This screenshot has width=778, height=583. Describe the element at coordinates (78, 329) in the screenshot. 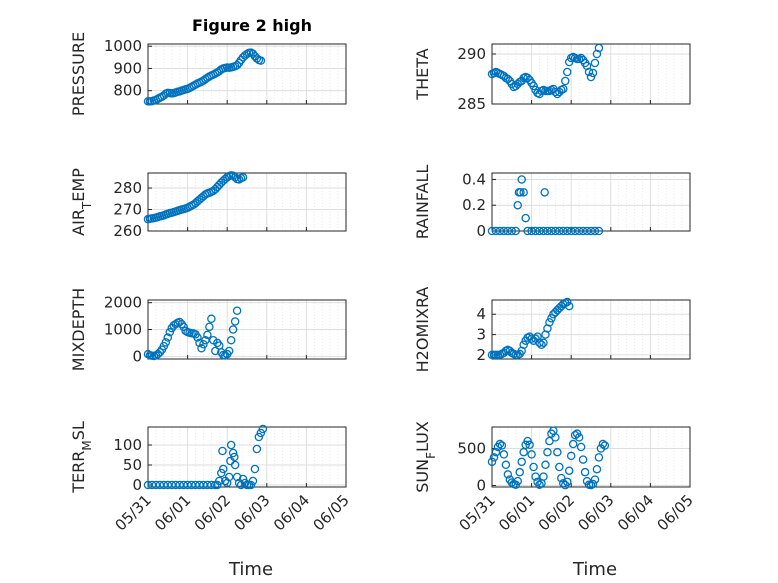

I see `y-axis-label: MIXDEPTH` at that location.